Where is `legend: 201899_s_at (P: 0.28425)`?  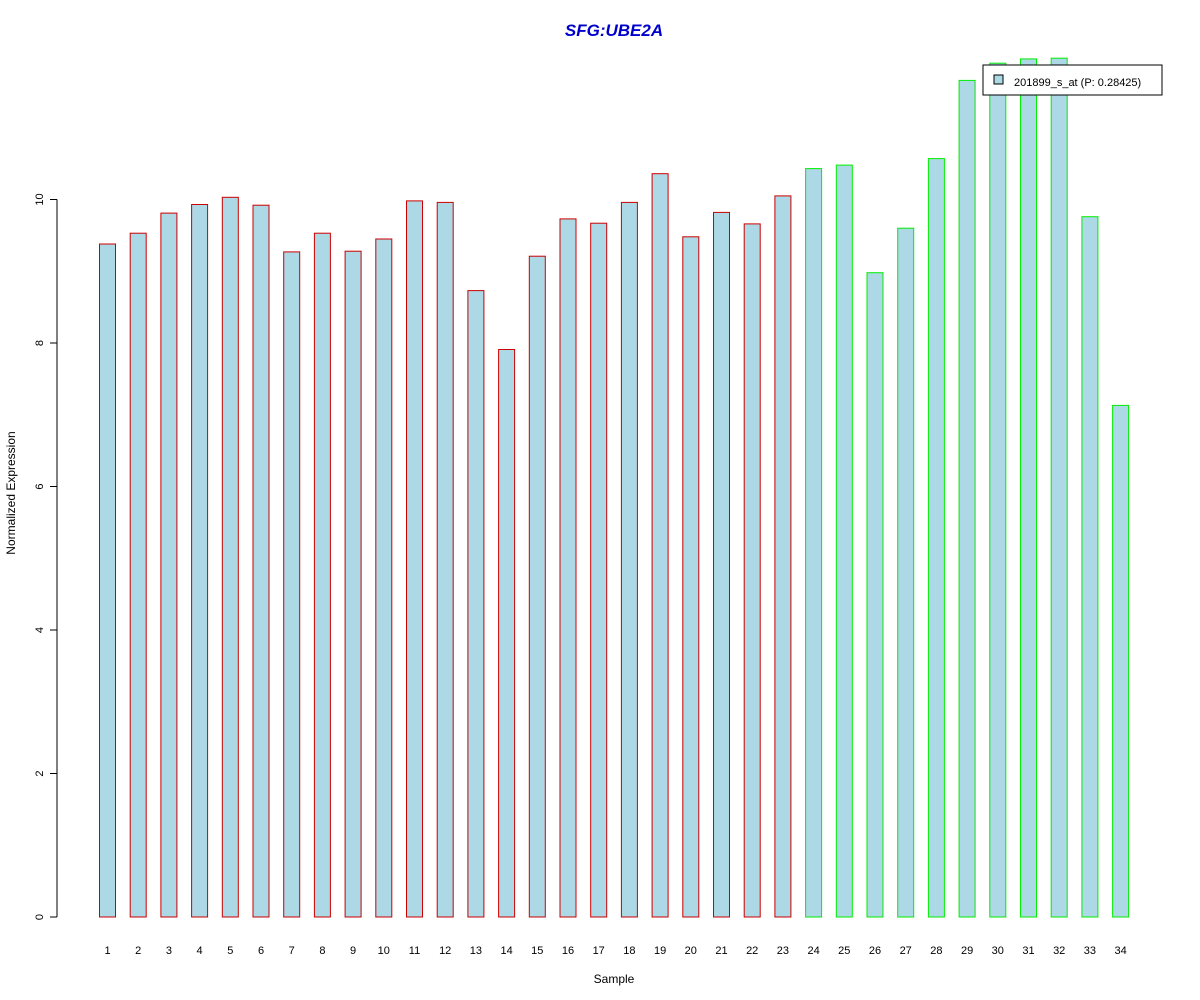 legend: 201899_s_at (P: 0.28425) is located at coordinates (1072, 80).